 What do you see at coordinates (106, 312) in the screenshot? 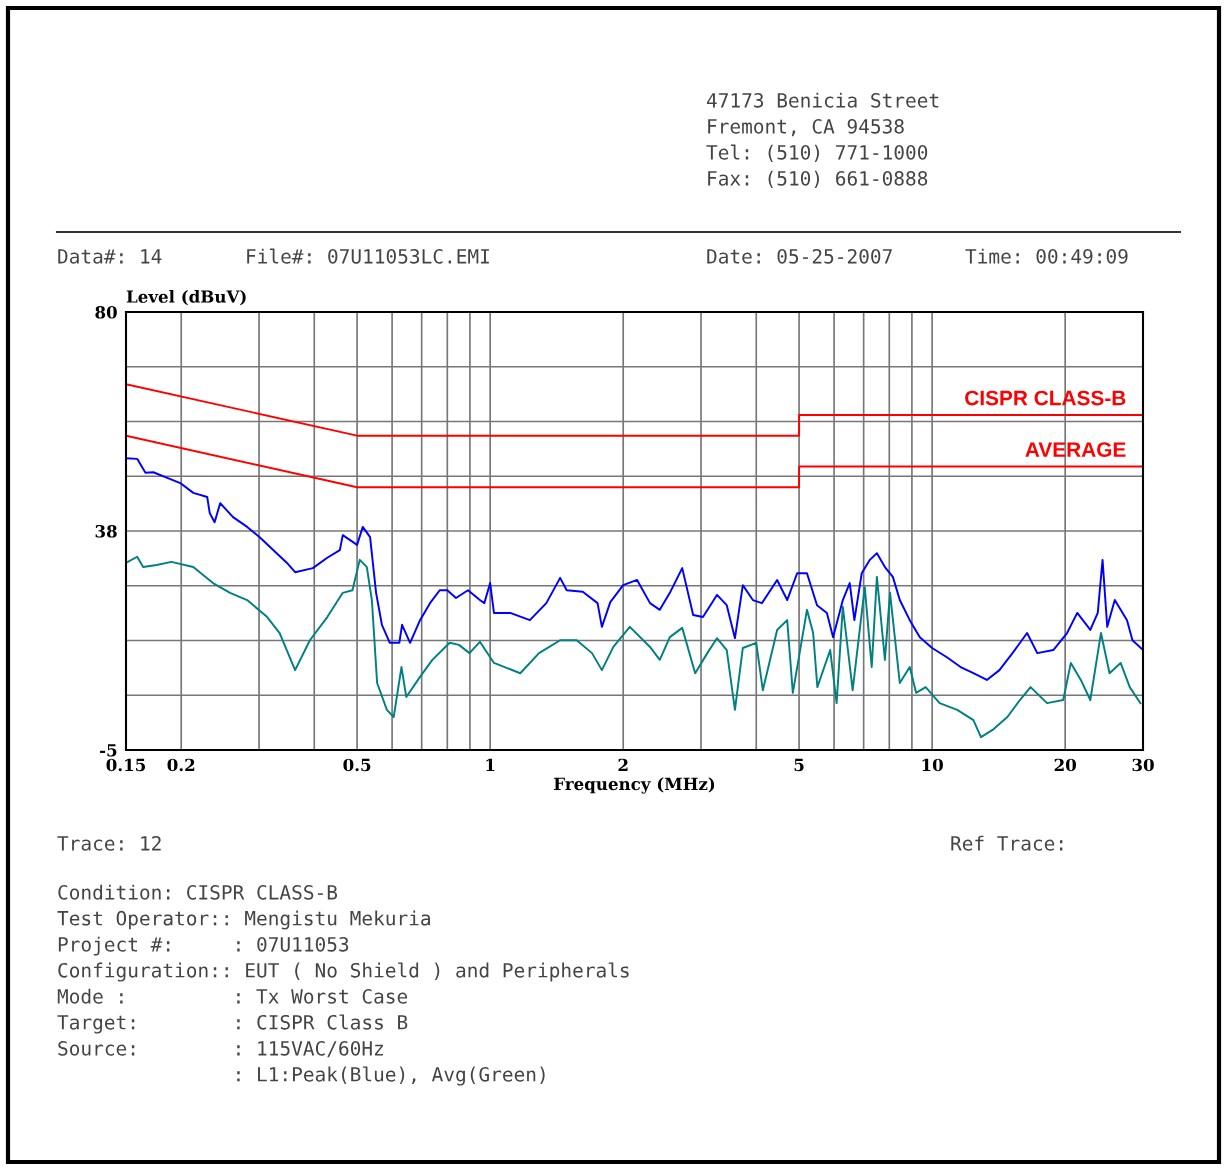
I see `y-tick-label: 80` at bounding box center [106, 312].